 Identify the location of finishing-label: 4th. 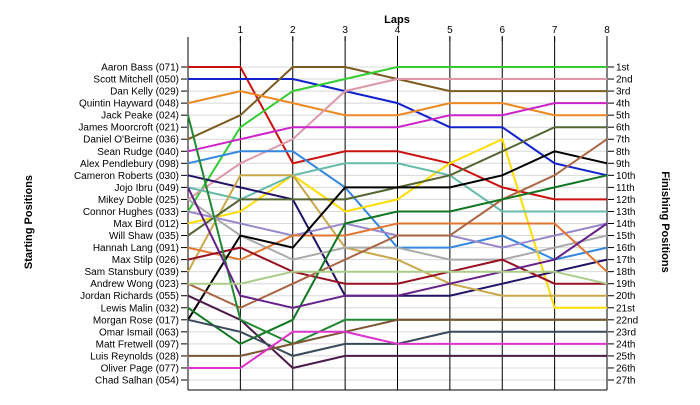
(623, 104).